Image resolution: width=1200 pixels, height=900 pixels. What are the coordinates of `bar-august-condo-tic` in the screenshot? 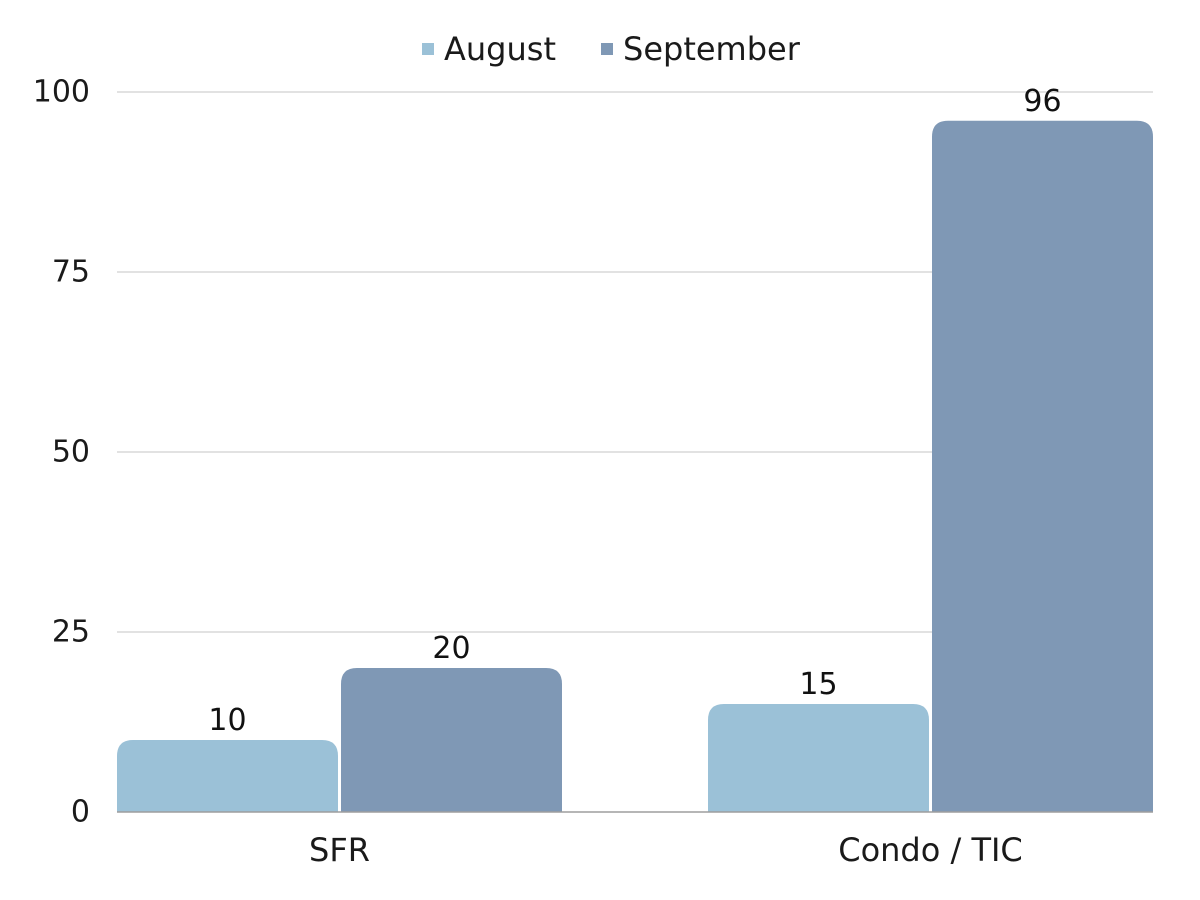 It's located at (818, 758).